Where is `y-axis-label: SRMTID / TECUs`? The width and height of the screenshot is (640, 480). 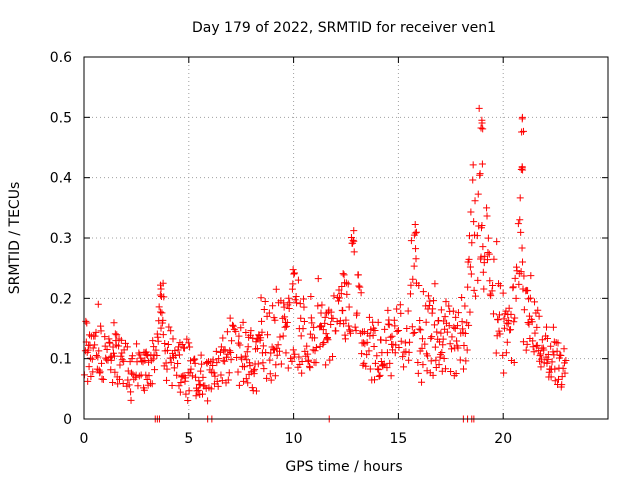 y-axis-label: SRMTID / TECUs is located at coordinates (15, 238).